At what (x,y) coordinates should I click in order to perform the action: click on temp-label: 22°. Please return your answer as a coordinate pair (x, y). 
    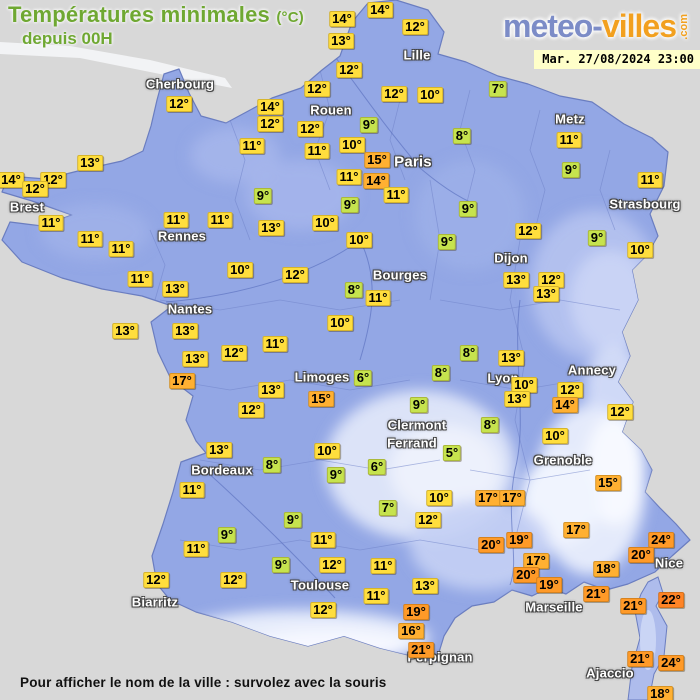
    Looking at the image, I should click on (671, 600).